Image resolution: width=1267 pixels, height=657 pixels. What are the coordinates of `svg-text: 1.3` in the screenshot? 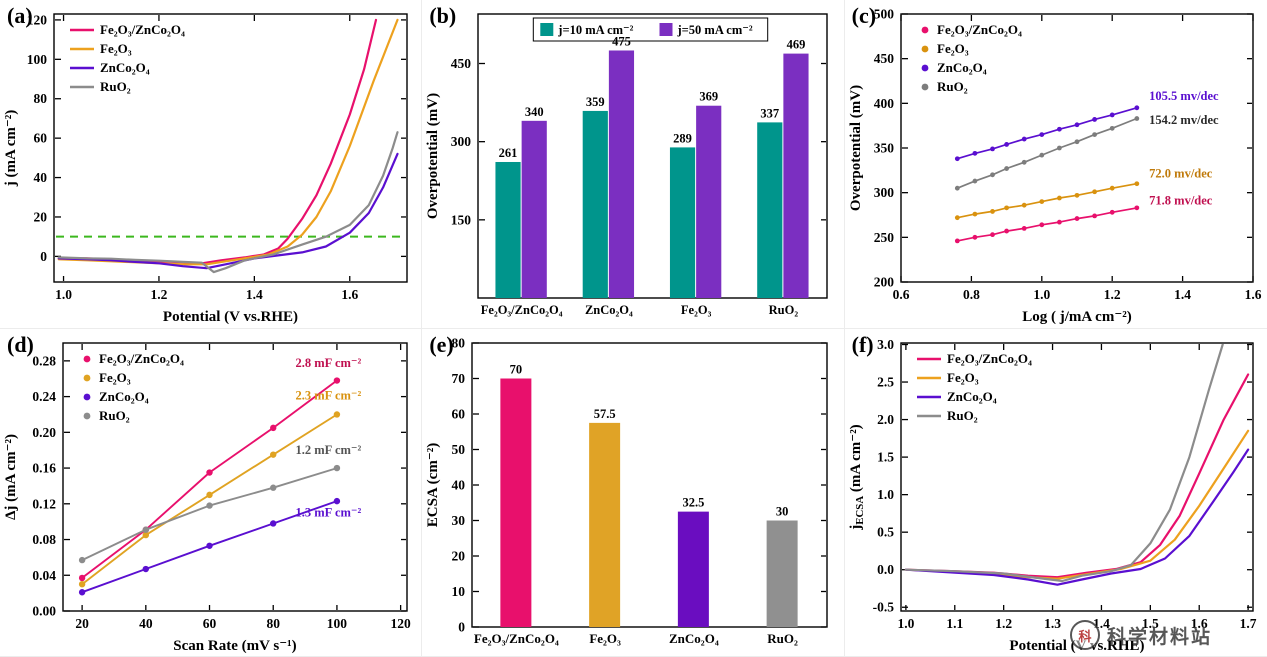 It's located at (1052, 623).